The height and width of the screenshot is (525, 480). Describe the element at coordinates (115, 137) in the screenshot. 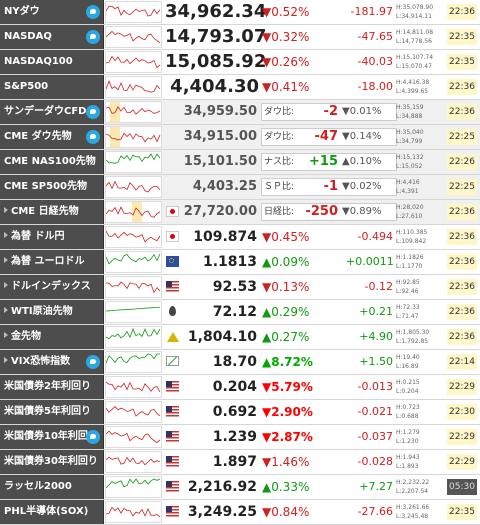

I see `session-band` at that location.